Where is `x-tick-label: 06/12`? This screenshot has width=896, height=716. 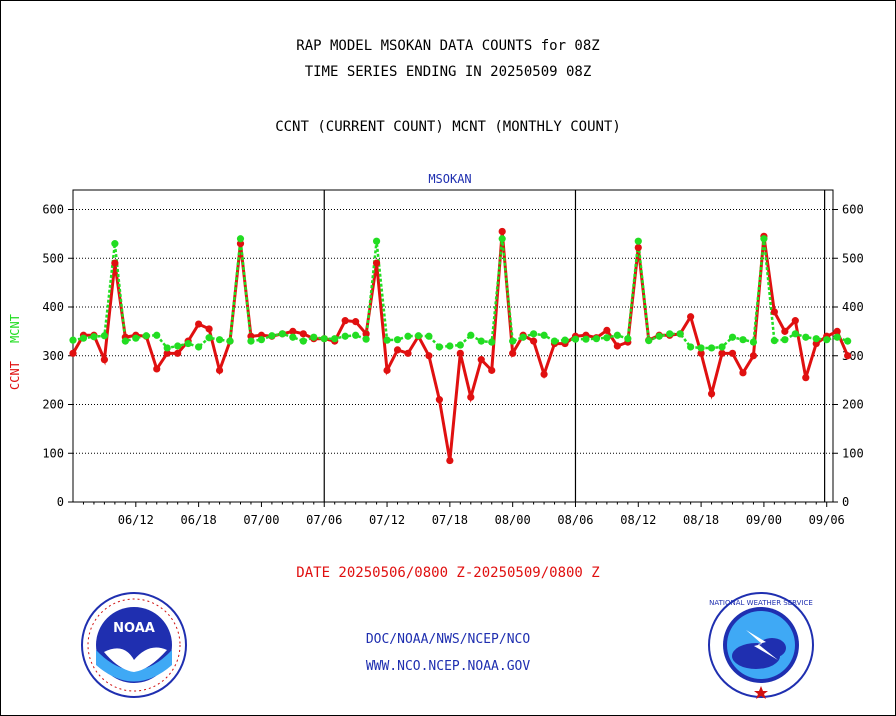 x-tick-label: 06/12 is located at coordinates (136, 520).